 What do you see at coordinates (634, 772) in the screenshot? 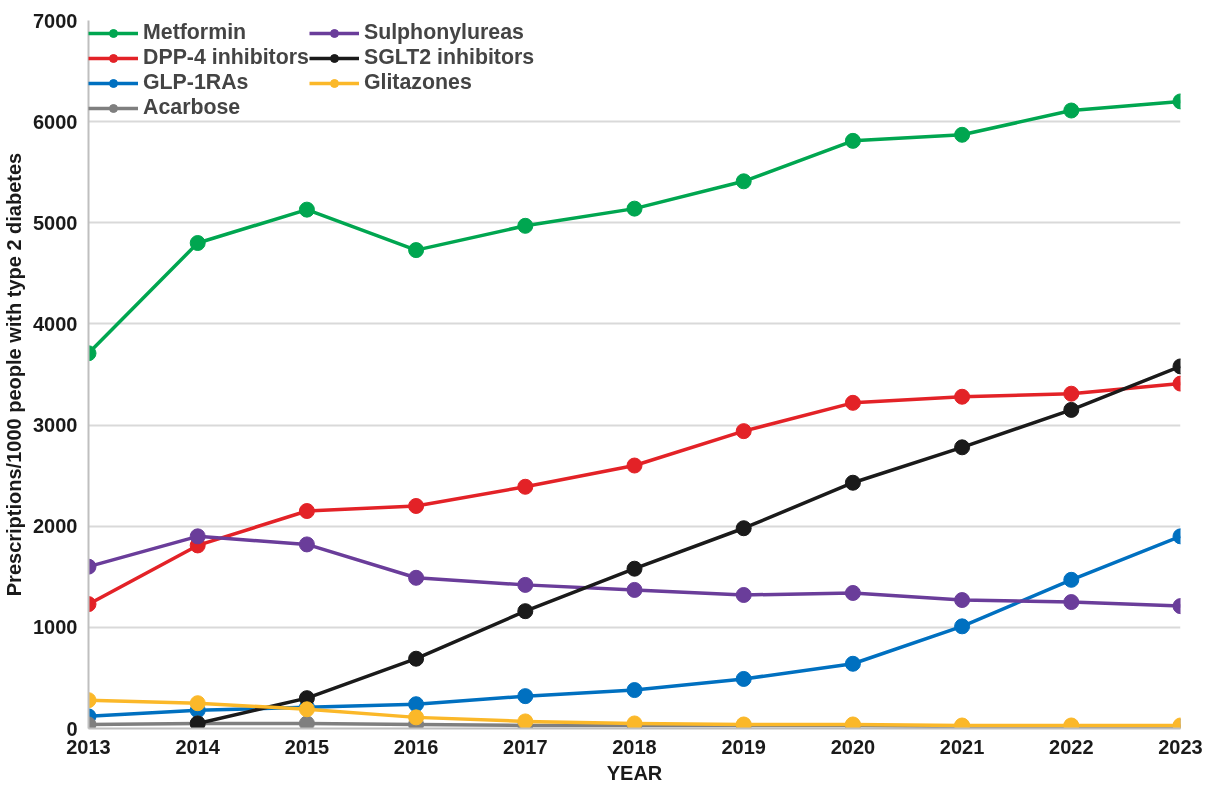
I see `x-axis-title: YEAR` at bounding box center [634, 772].